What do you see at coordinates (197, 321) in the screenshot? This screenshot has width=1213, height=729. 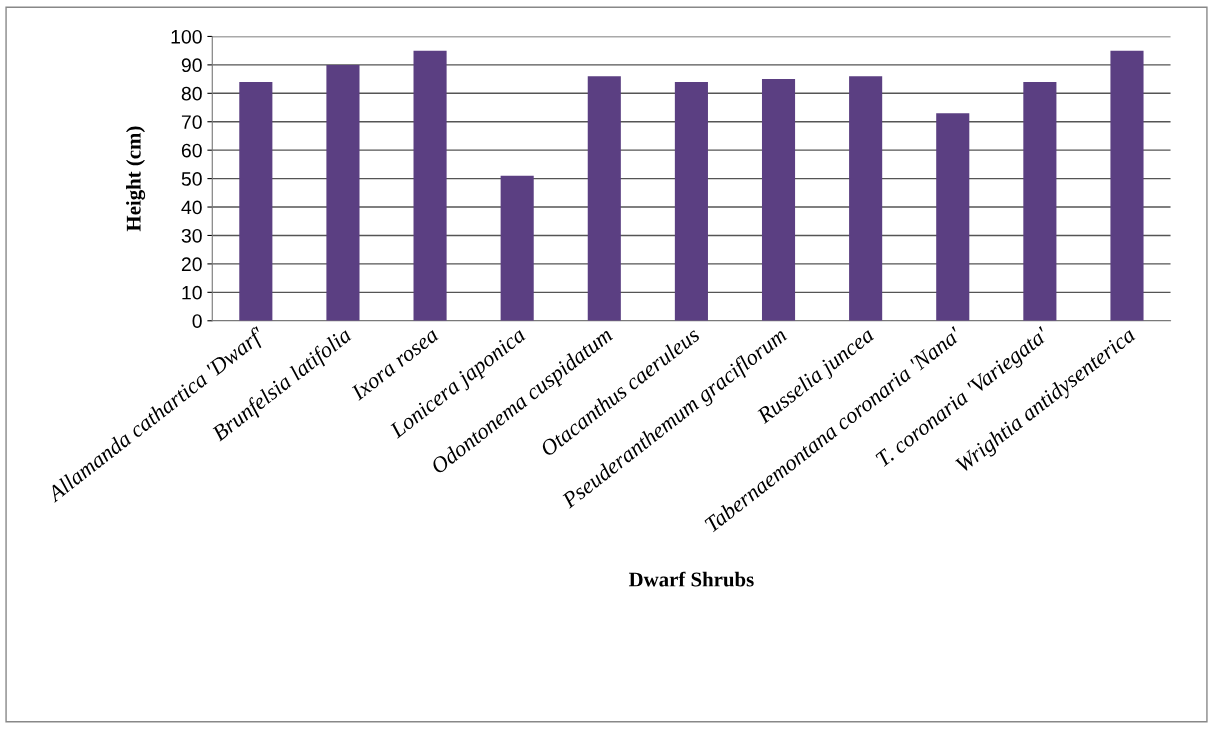 I see `y-tick-label: 0` at bounding box center [197, 321].